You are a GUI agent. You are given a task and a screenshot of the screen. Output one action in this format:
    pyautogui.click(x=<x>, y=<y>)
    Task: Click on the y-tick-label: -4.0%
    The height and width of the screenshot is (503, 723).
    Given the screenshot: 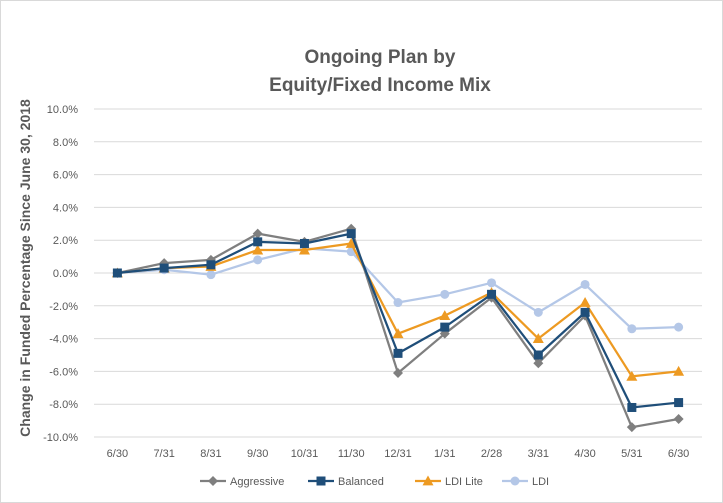 What is the action you would take?
    pyautogui.click(x=63, y=340)
    